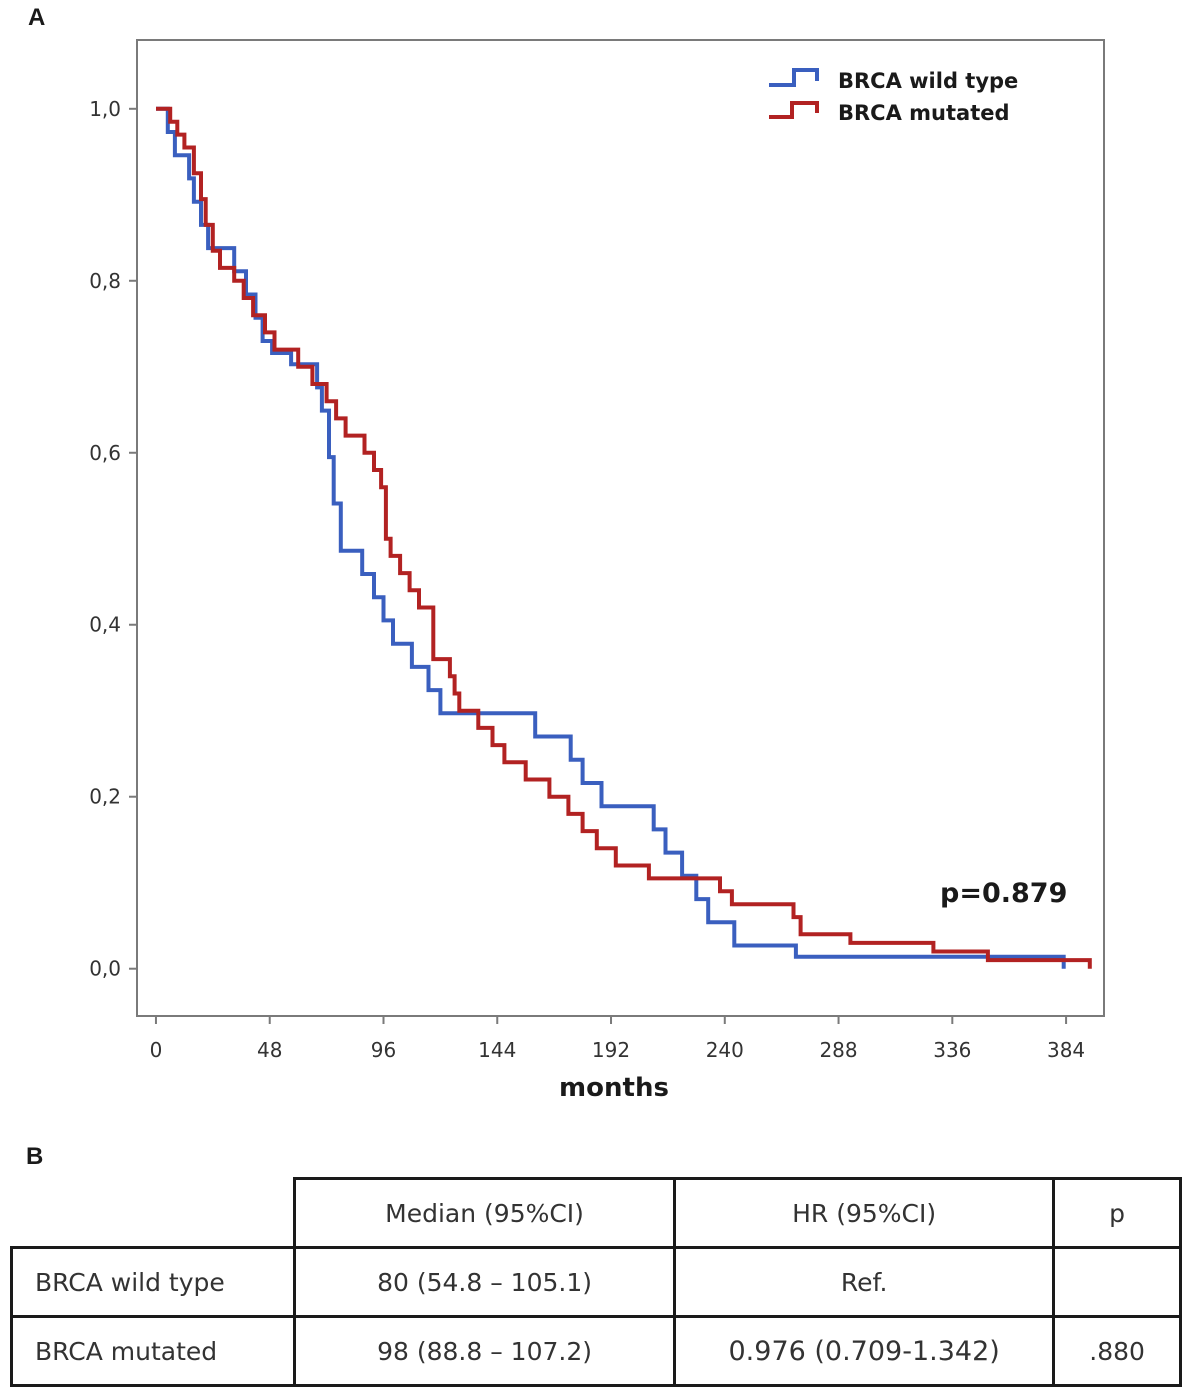 This screenshot has width=1182, height=1387. Describe the element at coordinates (794, 77) in the screenshot. I see `legend-swatch-wild-type` at that location.